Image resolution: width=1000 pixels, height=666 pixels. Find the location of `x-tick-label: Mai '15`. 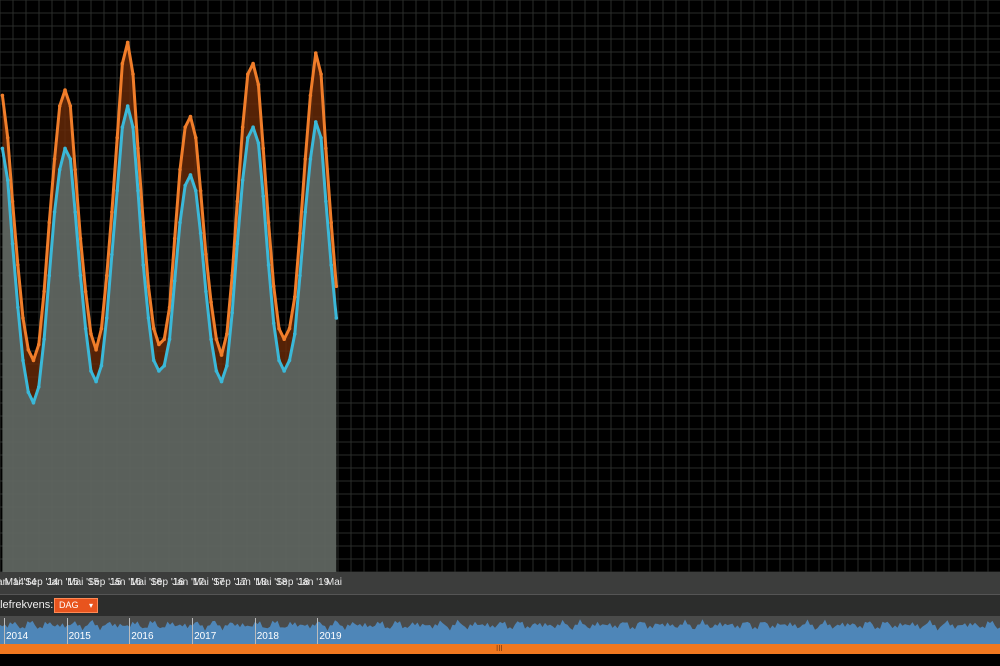

x-tick-label: Mai '15 is located at coordinates (83, 582).